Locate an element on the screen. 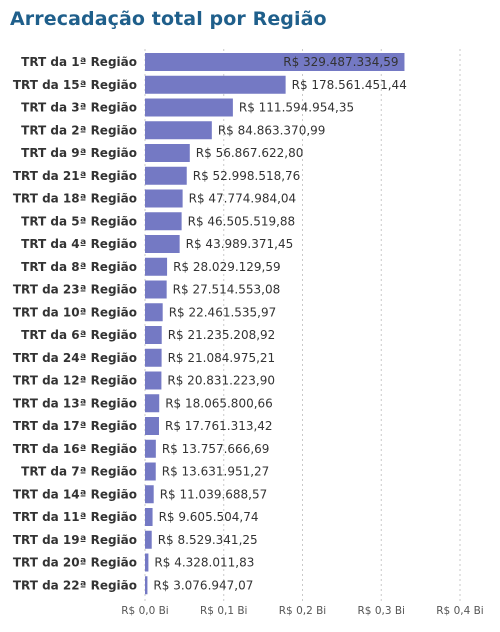 This screenshot has width=500, height=632. chart-title: Arrecadação total por Região is located at coordinates (168, 19).